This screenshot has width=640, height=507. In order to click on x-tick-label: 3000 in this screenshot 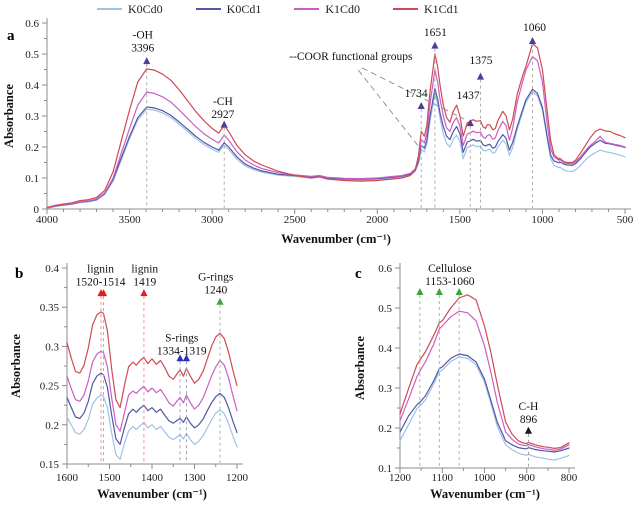, I will do `click(212, 220)`.